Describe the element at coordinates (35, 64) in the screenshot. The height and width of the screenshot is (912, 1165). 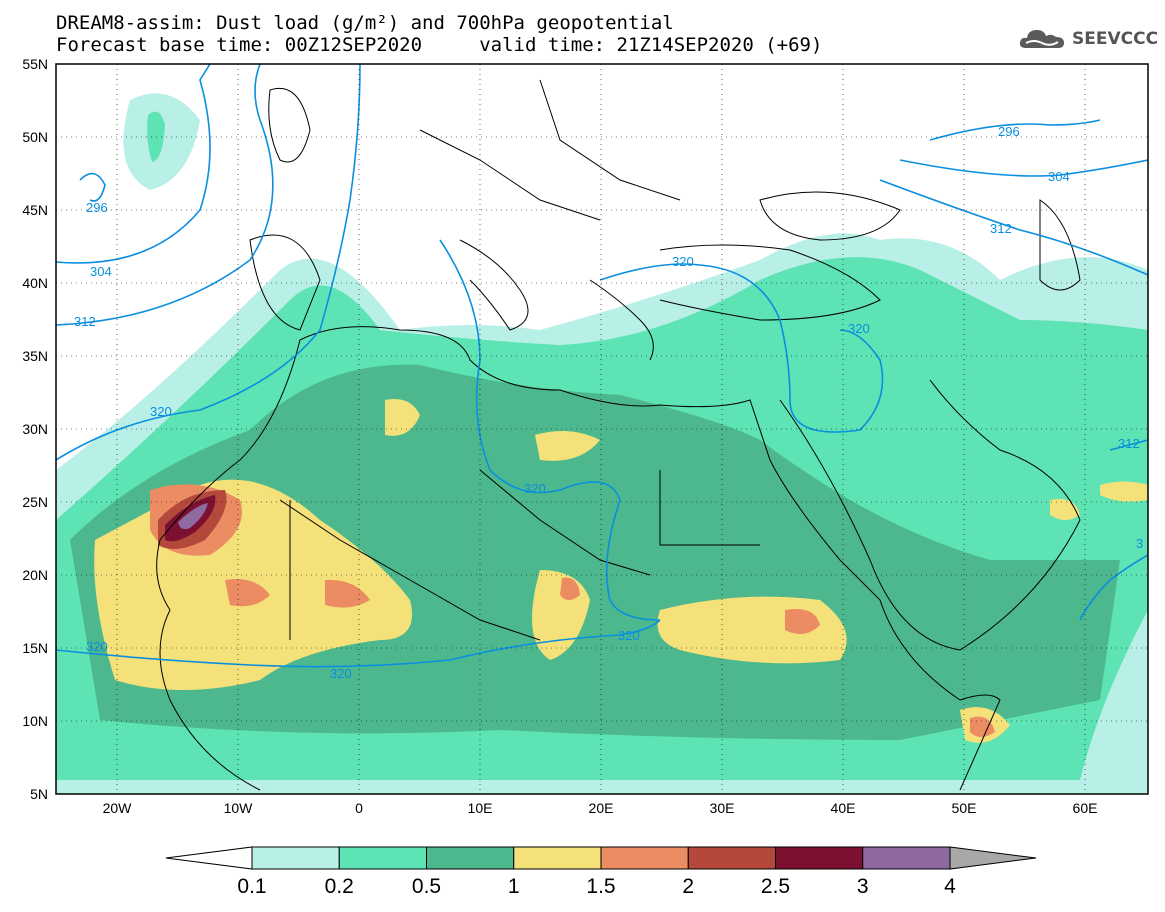
I see `lat-label: 55N` at that location.